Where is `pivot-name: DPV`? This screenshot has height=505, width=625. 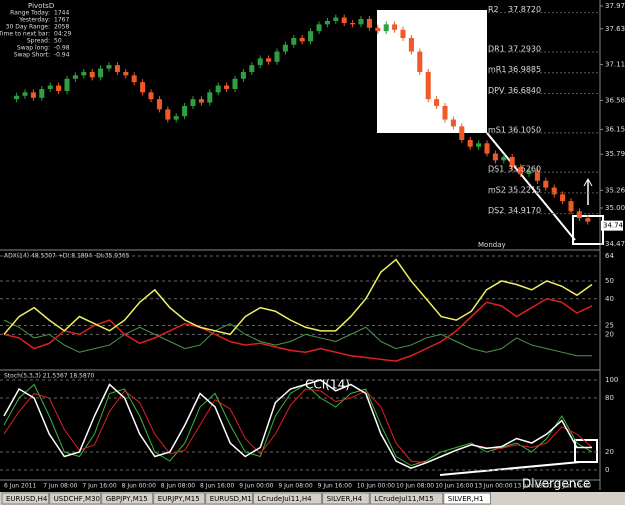
pivot-name: DPV is located at coordinates (496, 90).